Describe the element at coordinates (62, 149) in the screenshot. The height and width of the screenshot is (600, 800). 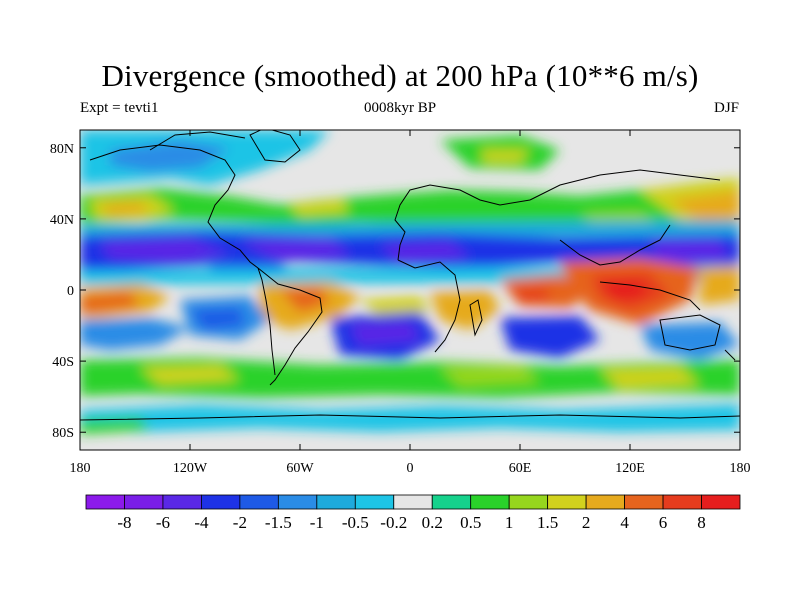
I see `lat-tick-label: 80N` at that location.